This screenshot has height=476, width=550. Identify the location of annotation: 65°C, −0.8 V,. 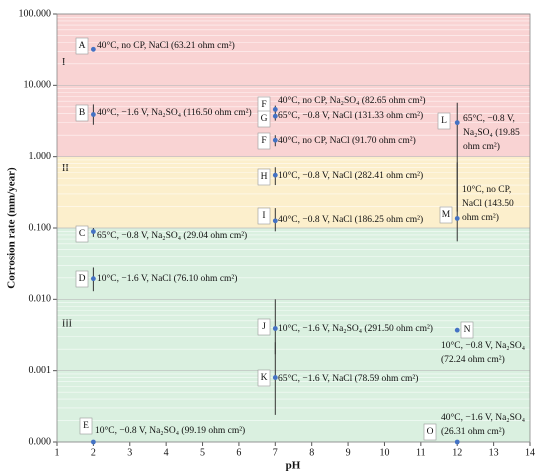
(489, 118).